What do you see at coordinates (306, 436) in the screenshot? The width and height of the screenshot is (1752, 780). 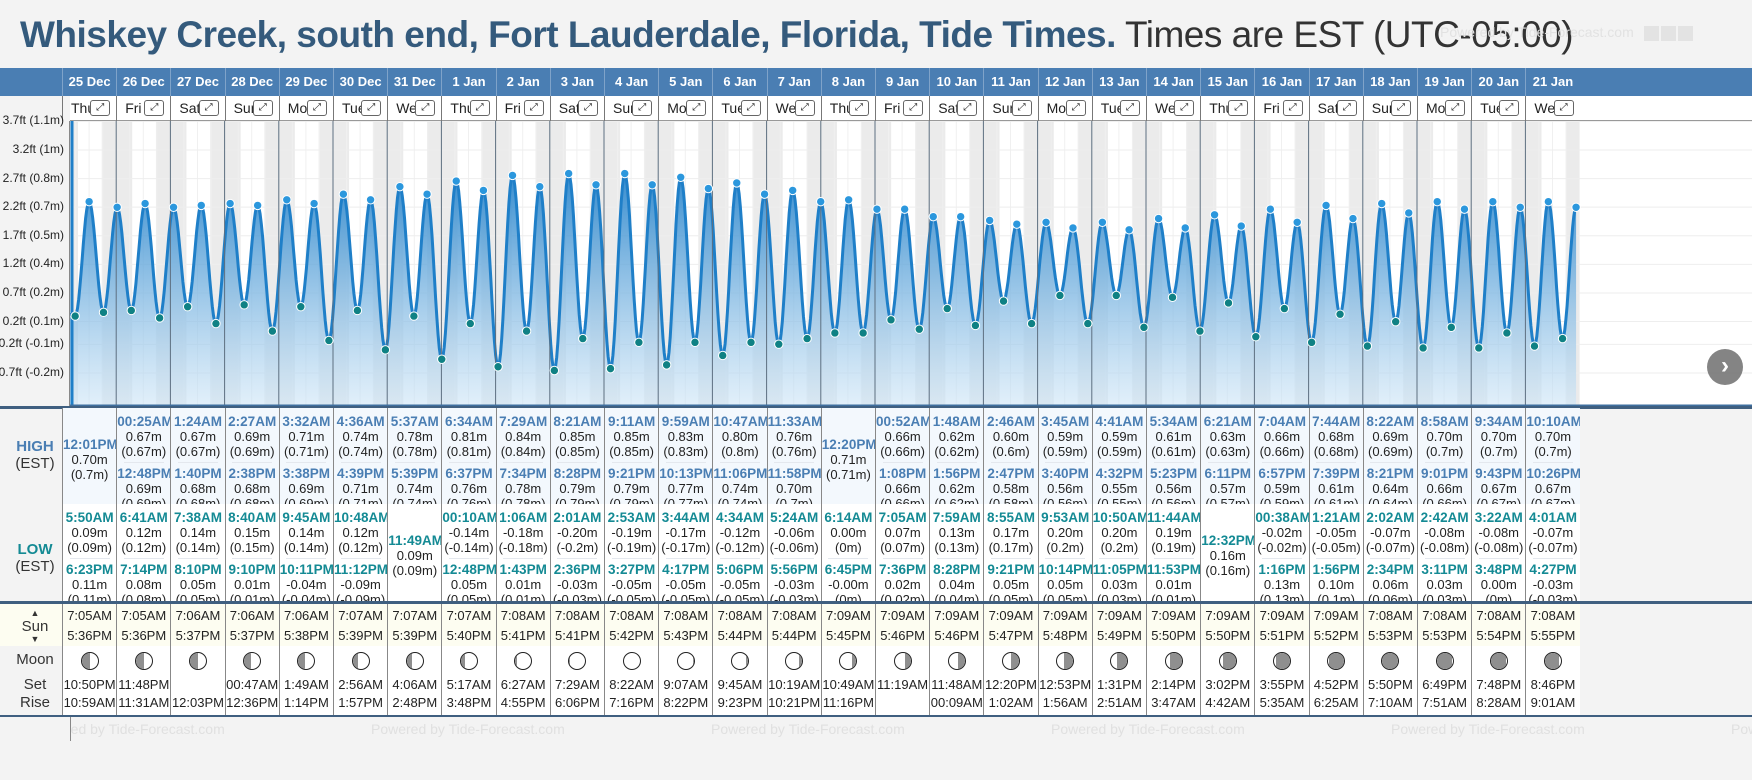 I see `high-tide-height: 0.71m` at bounding box center [306, 436].